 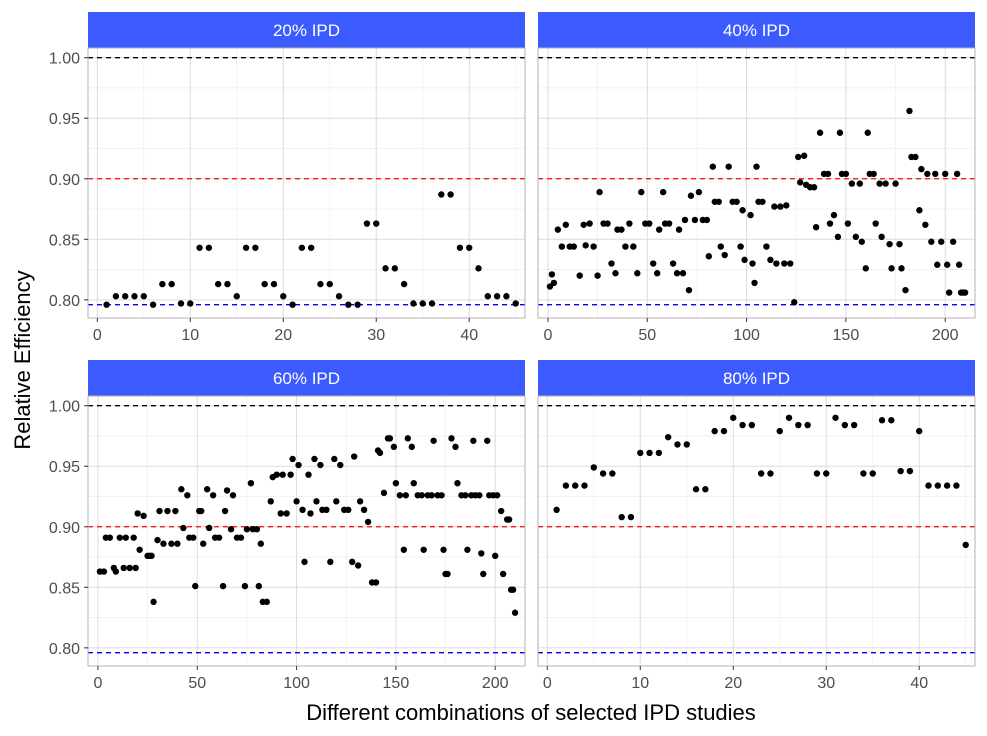 What do you see at coordinates (396, 683) in the screenshot?
I see `x-tick-label: 150` at bounding box center [396, 683].